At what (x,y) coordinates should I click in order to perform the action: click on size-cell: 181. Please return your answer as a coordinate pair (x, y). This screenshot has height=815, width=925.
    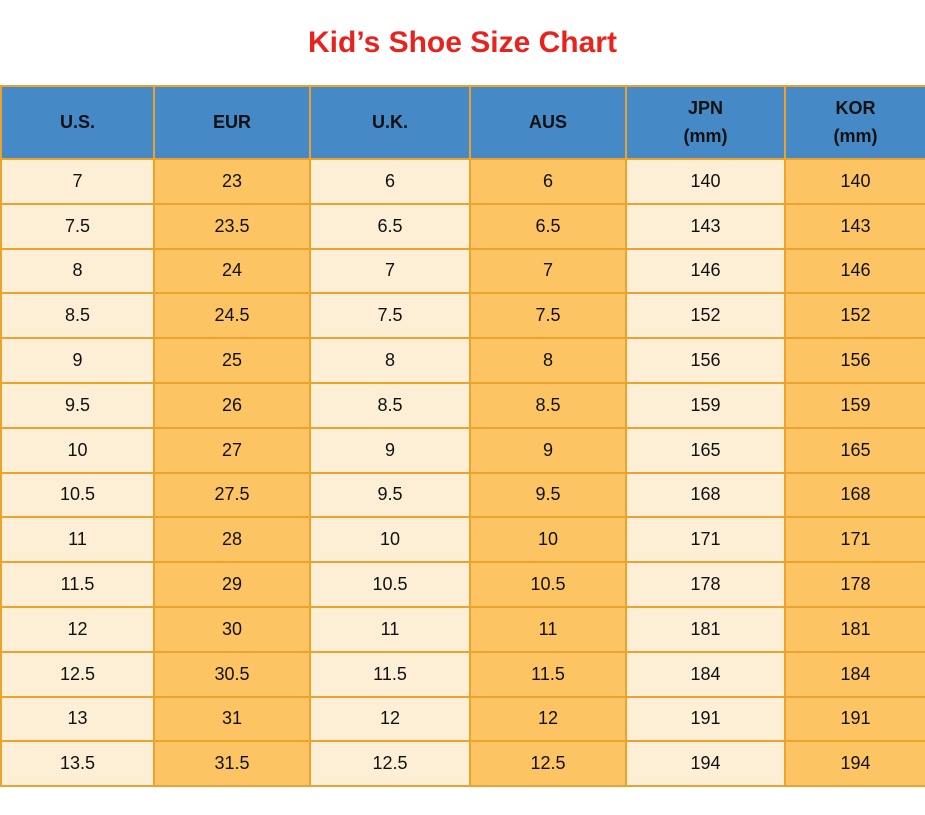
    Looking at the image, I should click on (854, 629).